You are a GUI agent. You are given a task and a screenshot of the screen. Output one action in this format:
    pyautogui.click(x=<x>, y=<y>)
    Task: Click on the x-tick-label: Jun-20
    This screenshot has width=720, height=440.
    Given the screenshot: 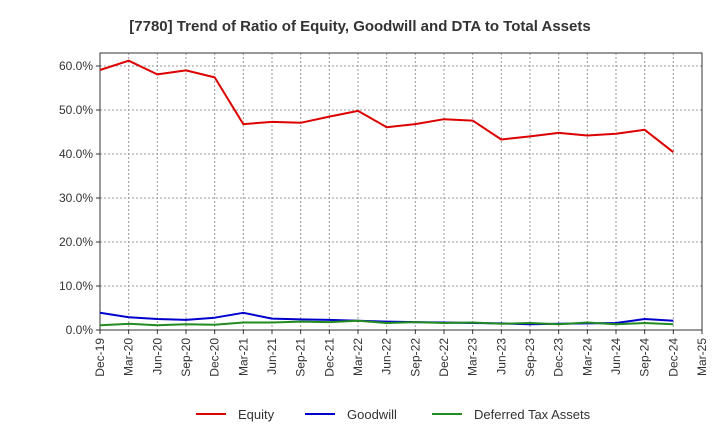 What is the action you would take?
    pyautogui.click(x=157, y=356)
    